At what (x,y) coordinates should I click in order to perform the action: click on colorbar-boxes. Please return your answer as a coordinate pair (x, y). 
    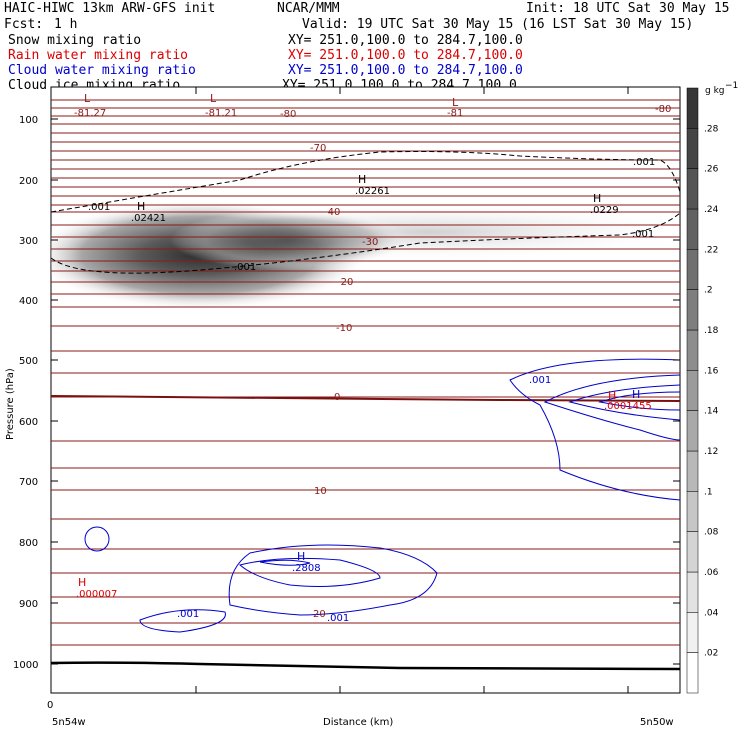
    Looking at the image, I should click on (692, 390).